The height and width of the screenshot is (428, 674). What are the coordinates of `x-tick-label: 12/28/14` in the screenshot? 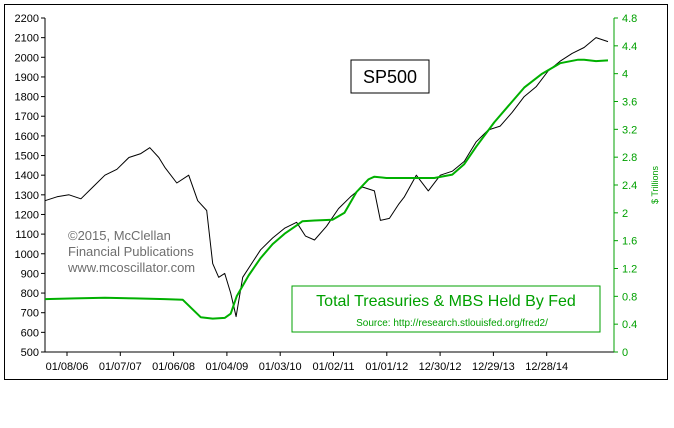 It's located at (546, 367).